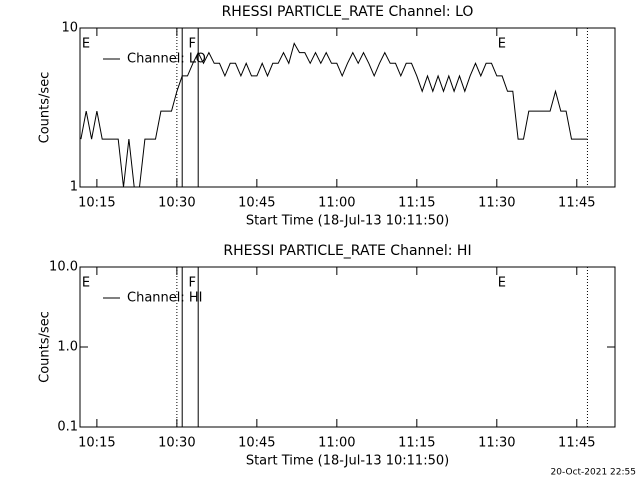 This screenshot has height=480, width=640. I want to click on y-tick-label: 10.0, so click(63, 267).